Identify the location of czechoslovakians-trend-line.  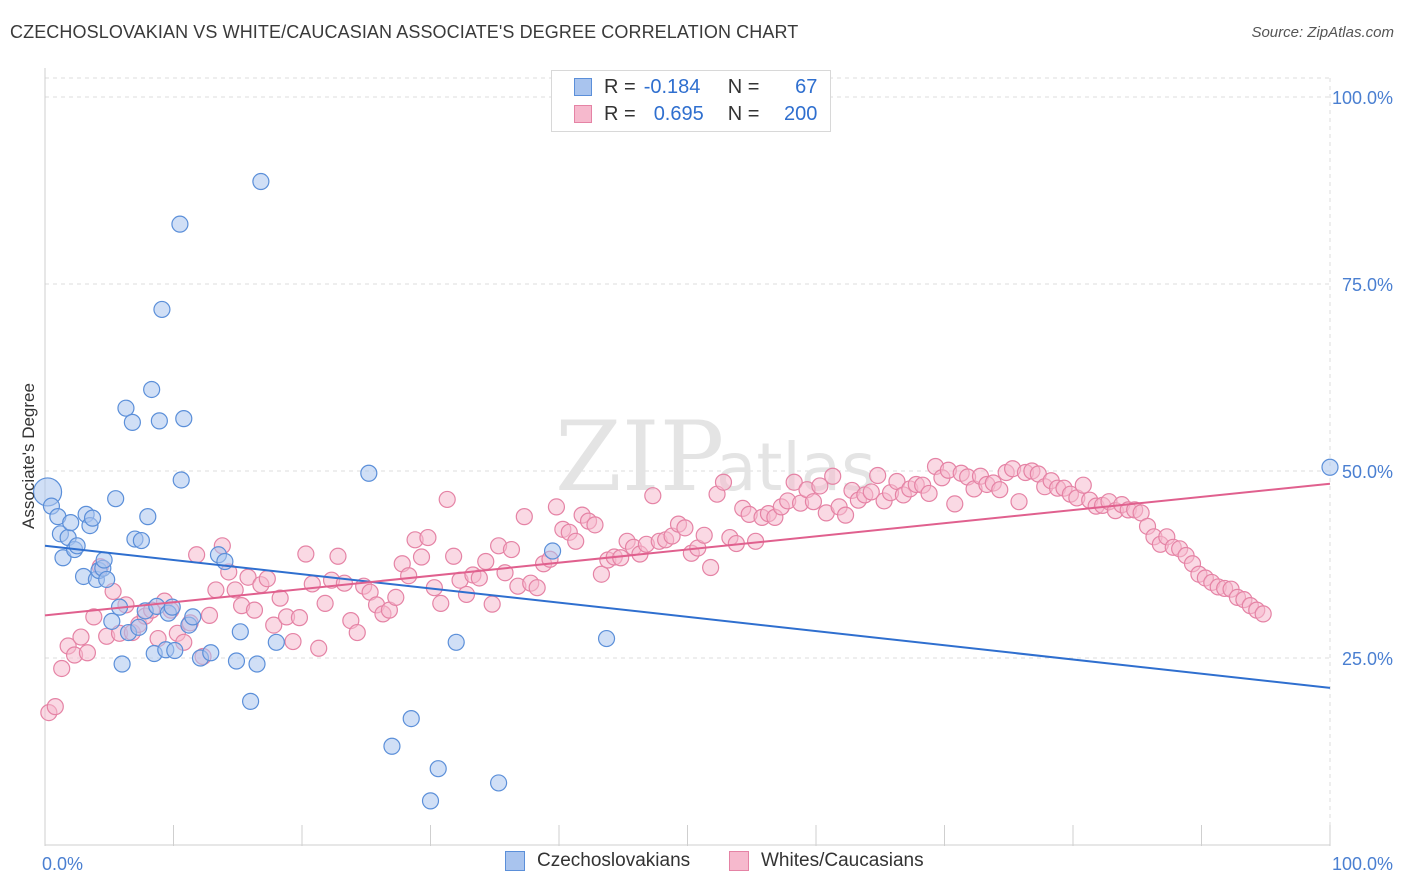
(687, 616).